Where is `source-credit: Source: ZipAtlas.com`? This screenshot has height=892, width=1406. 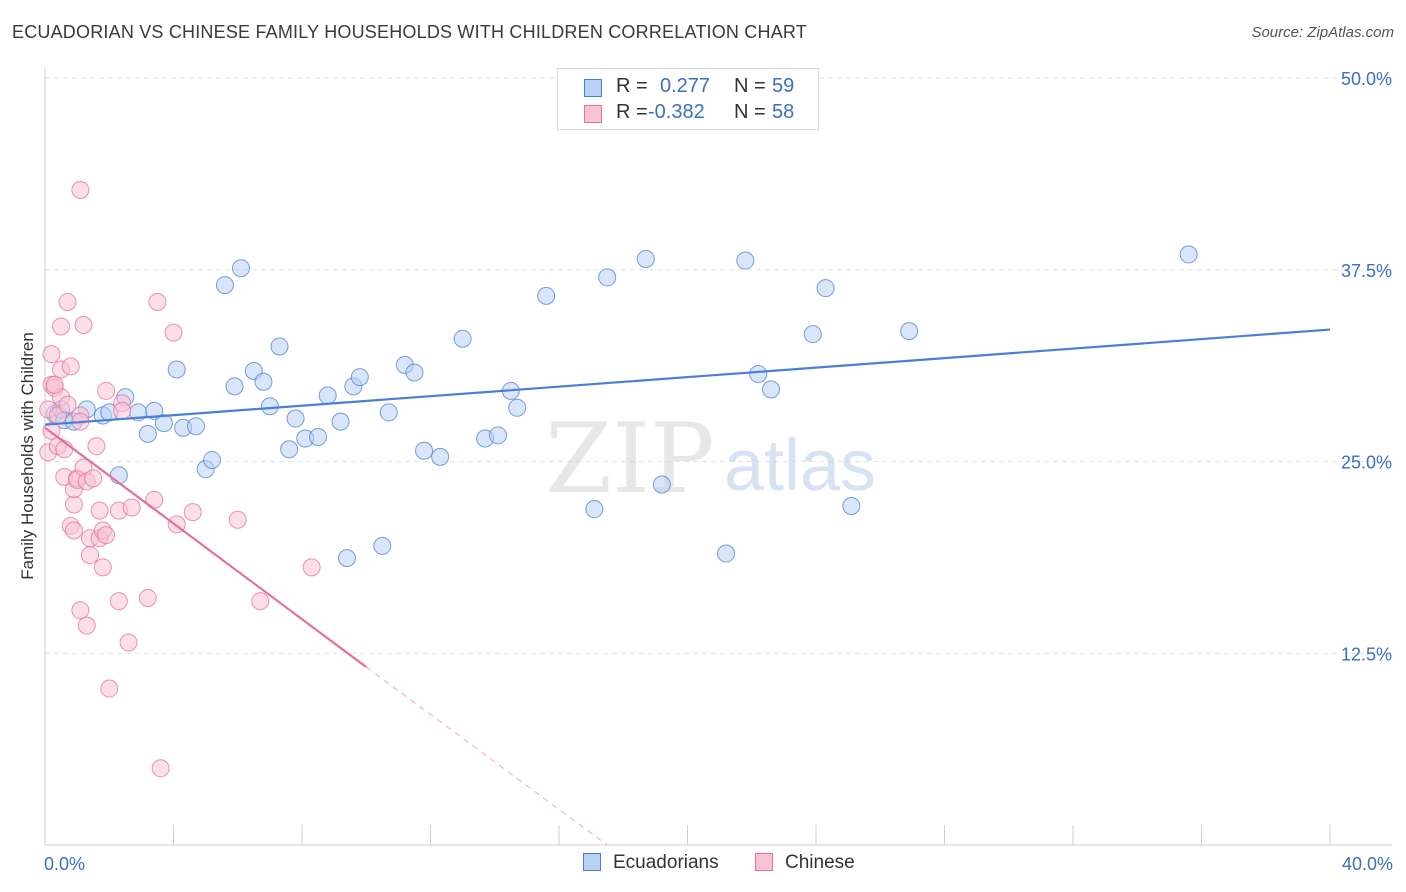 source-credit: Source: ZipAtlas.com is located at coordinates (1322, 32).